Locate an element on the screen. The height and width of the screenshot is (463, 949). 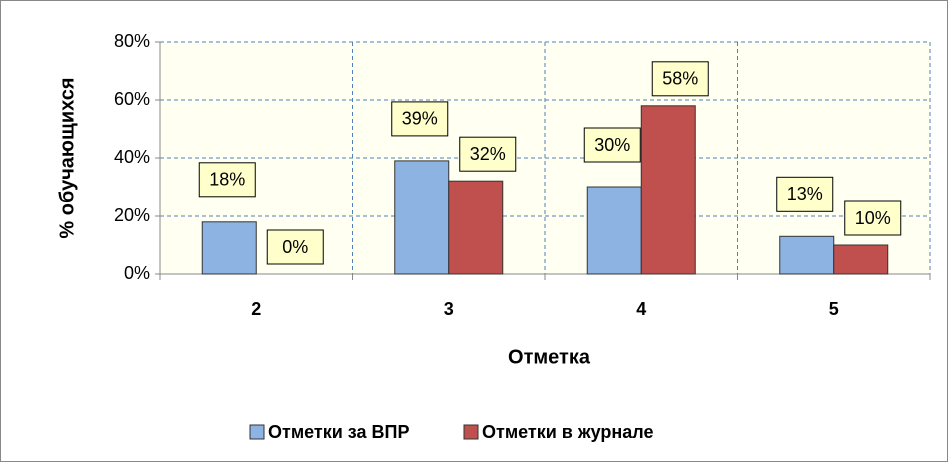
data-label: 13% is located at coordinates (805, 194).